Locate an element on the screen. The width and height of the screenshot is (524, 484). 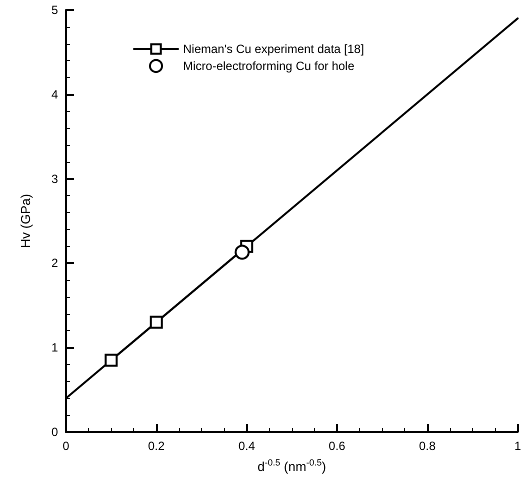
y-tick-label: 3 is located at coordinates (54, 179).